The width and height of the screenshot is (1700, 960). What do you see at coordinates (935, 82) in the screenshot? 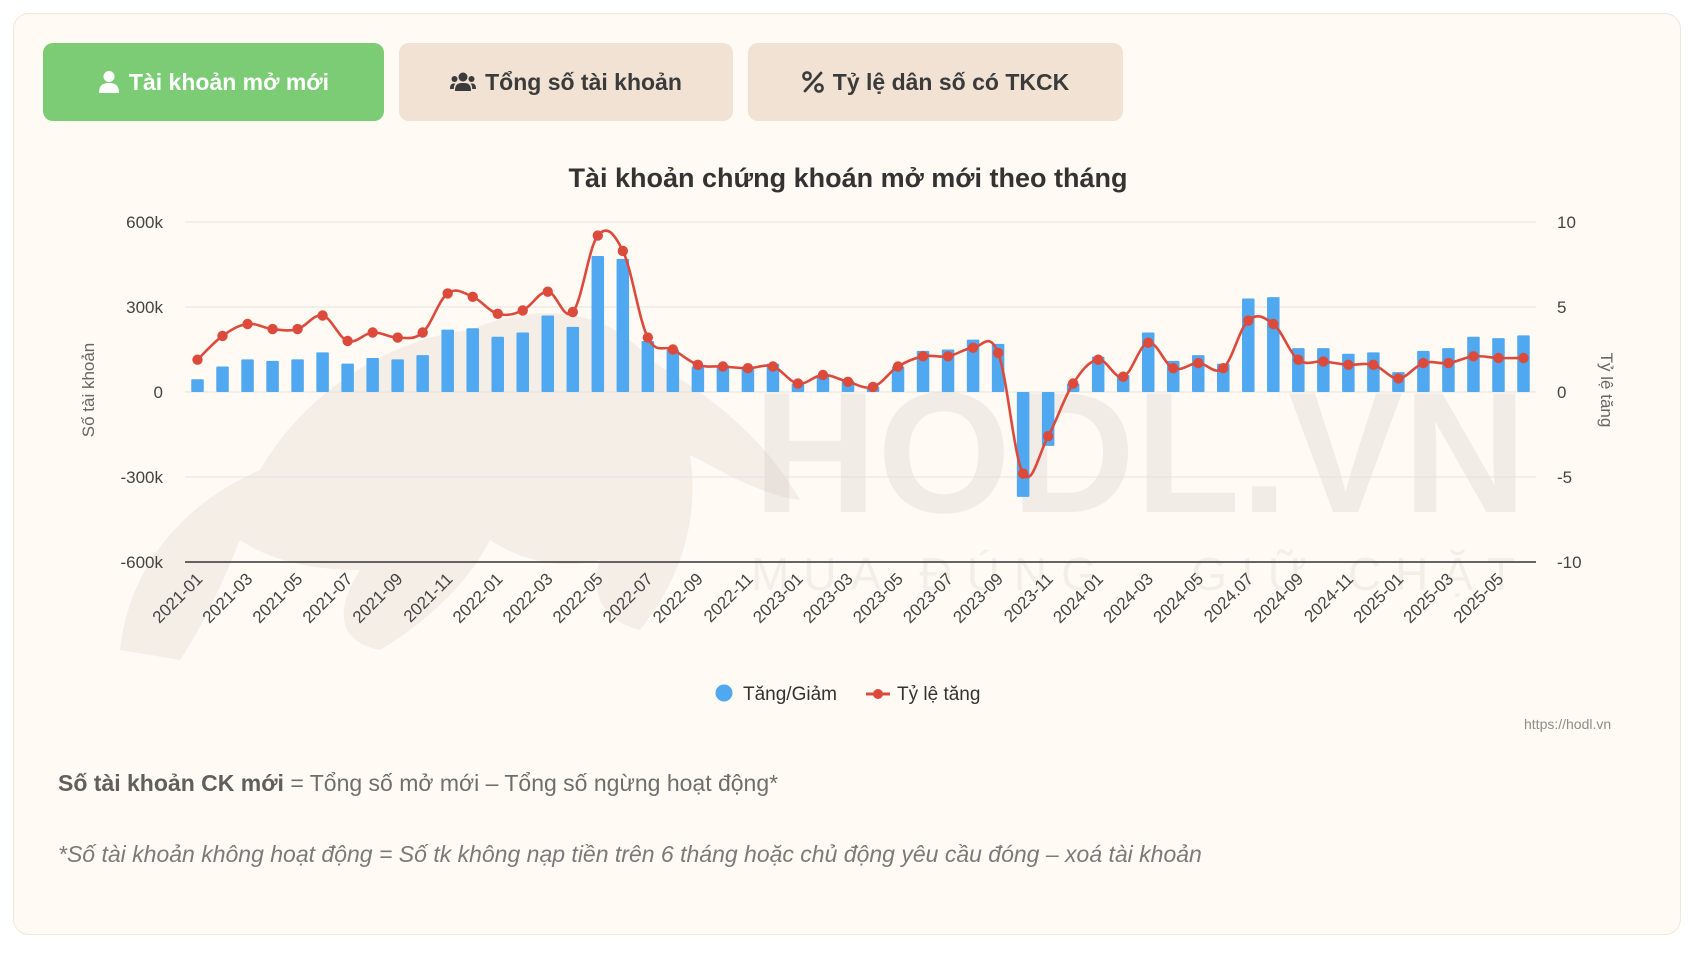
I see `tab-population-ratio: Tỷ lệ dân số có TKCK` at bounding box center [935, 82].